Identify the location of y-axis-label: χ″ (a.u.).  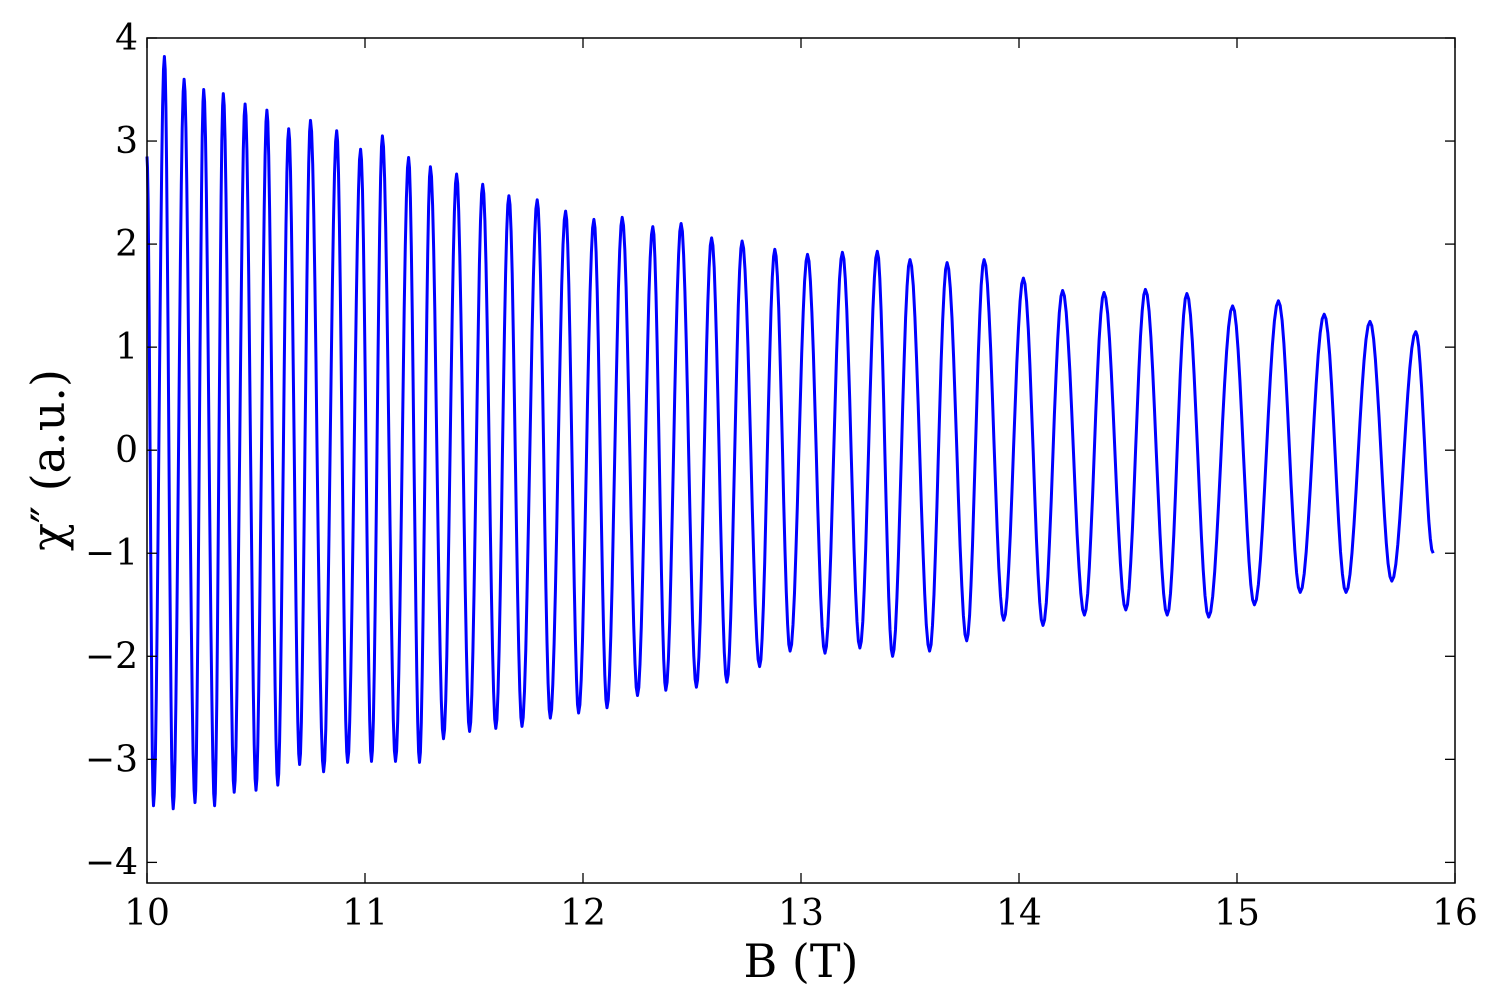
(48, 460).